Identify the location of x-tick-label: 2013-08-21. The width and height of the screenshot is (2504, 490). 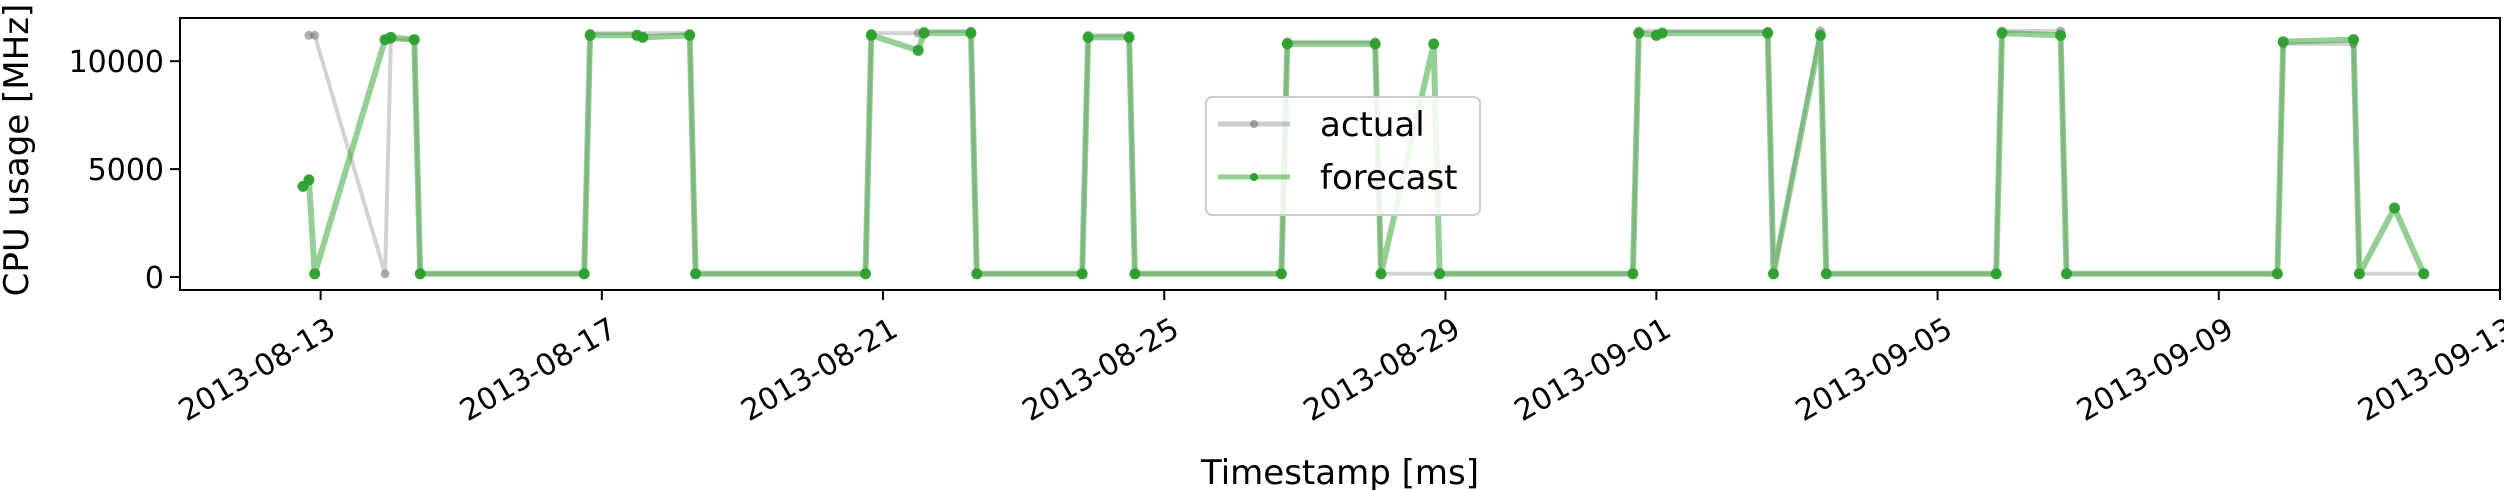
(819, 369).